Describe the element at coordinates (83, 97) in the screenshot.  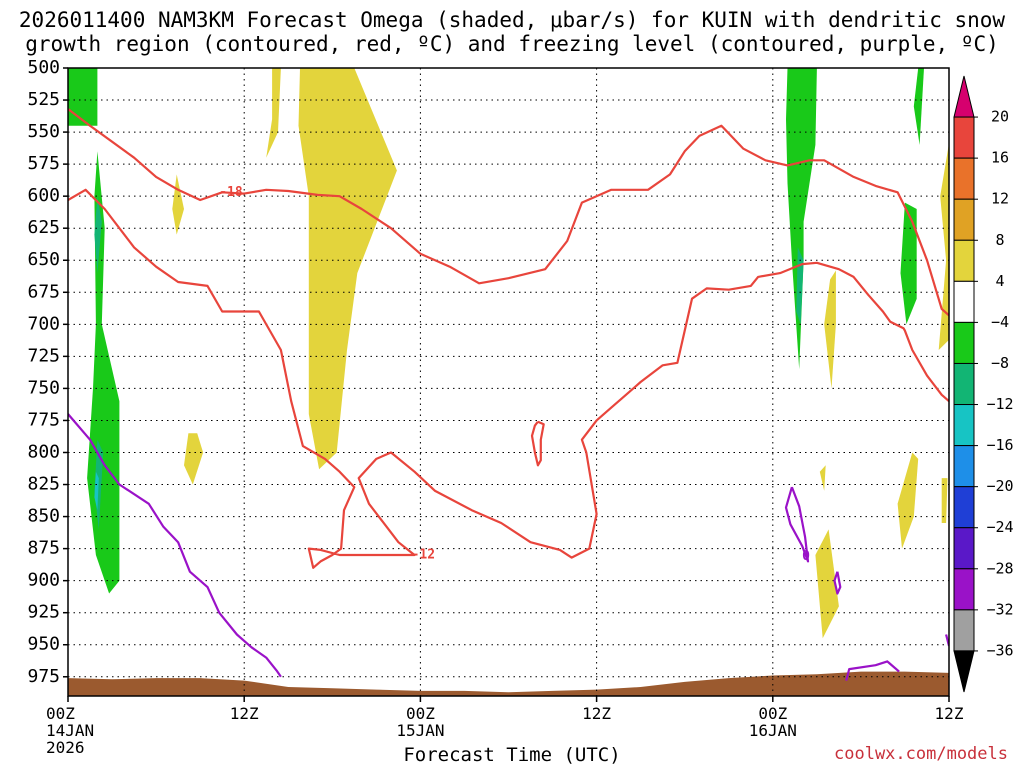
I see `omega-m4tom8-a` at that location.